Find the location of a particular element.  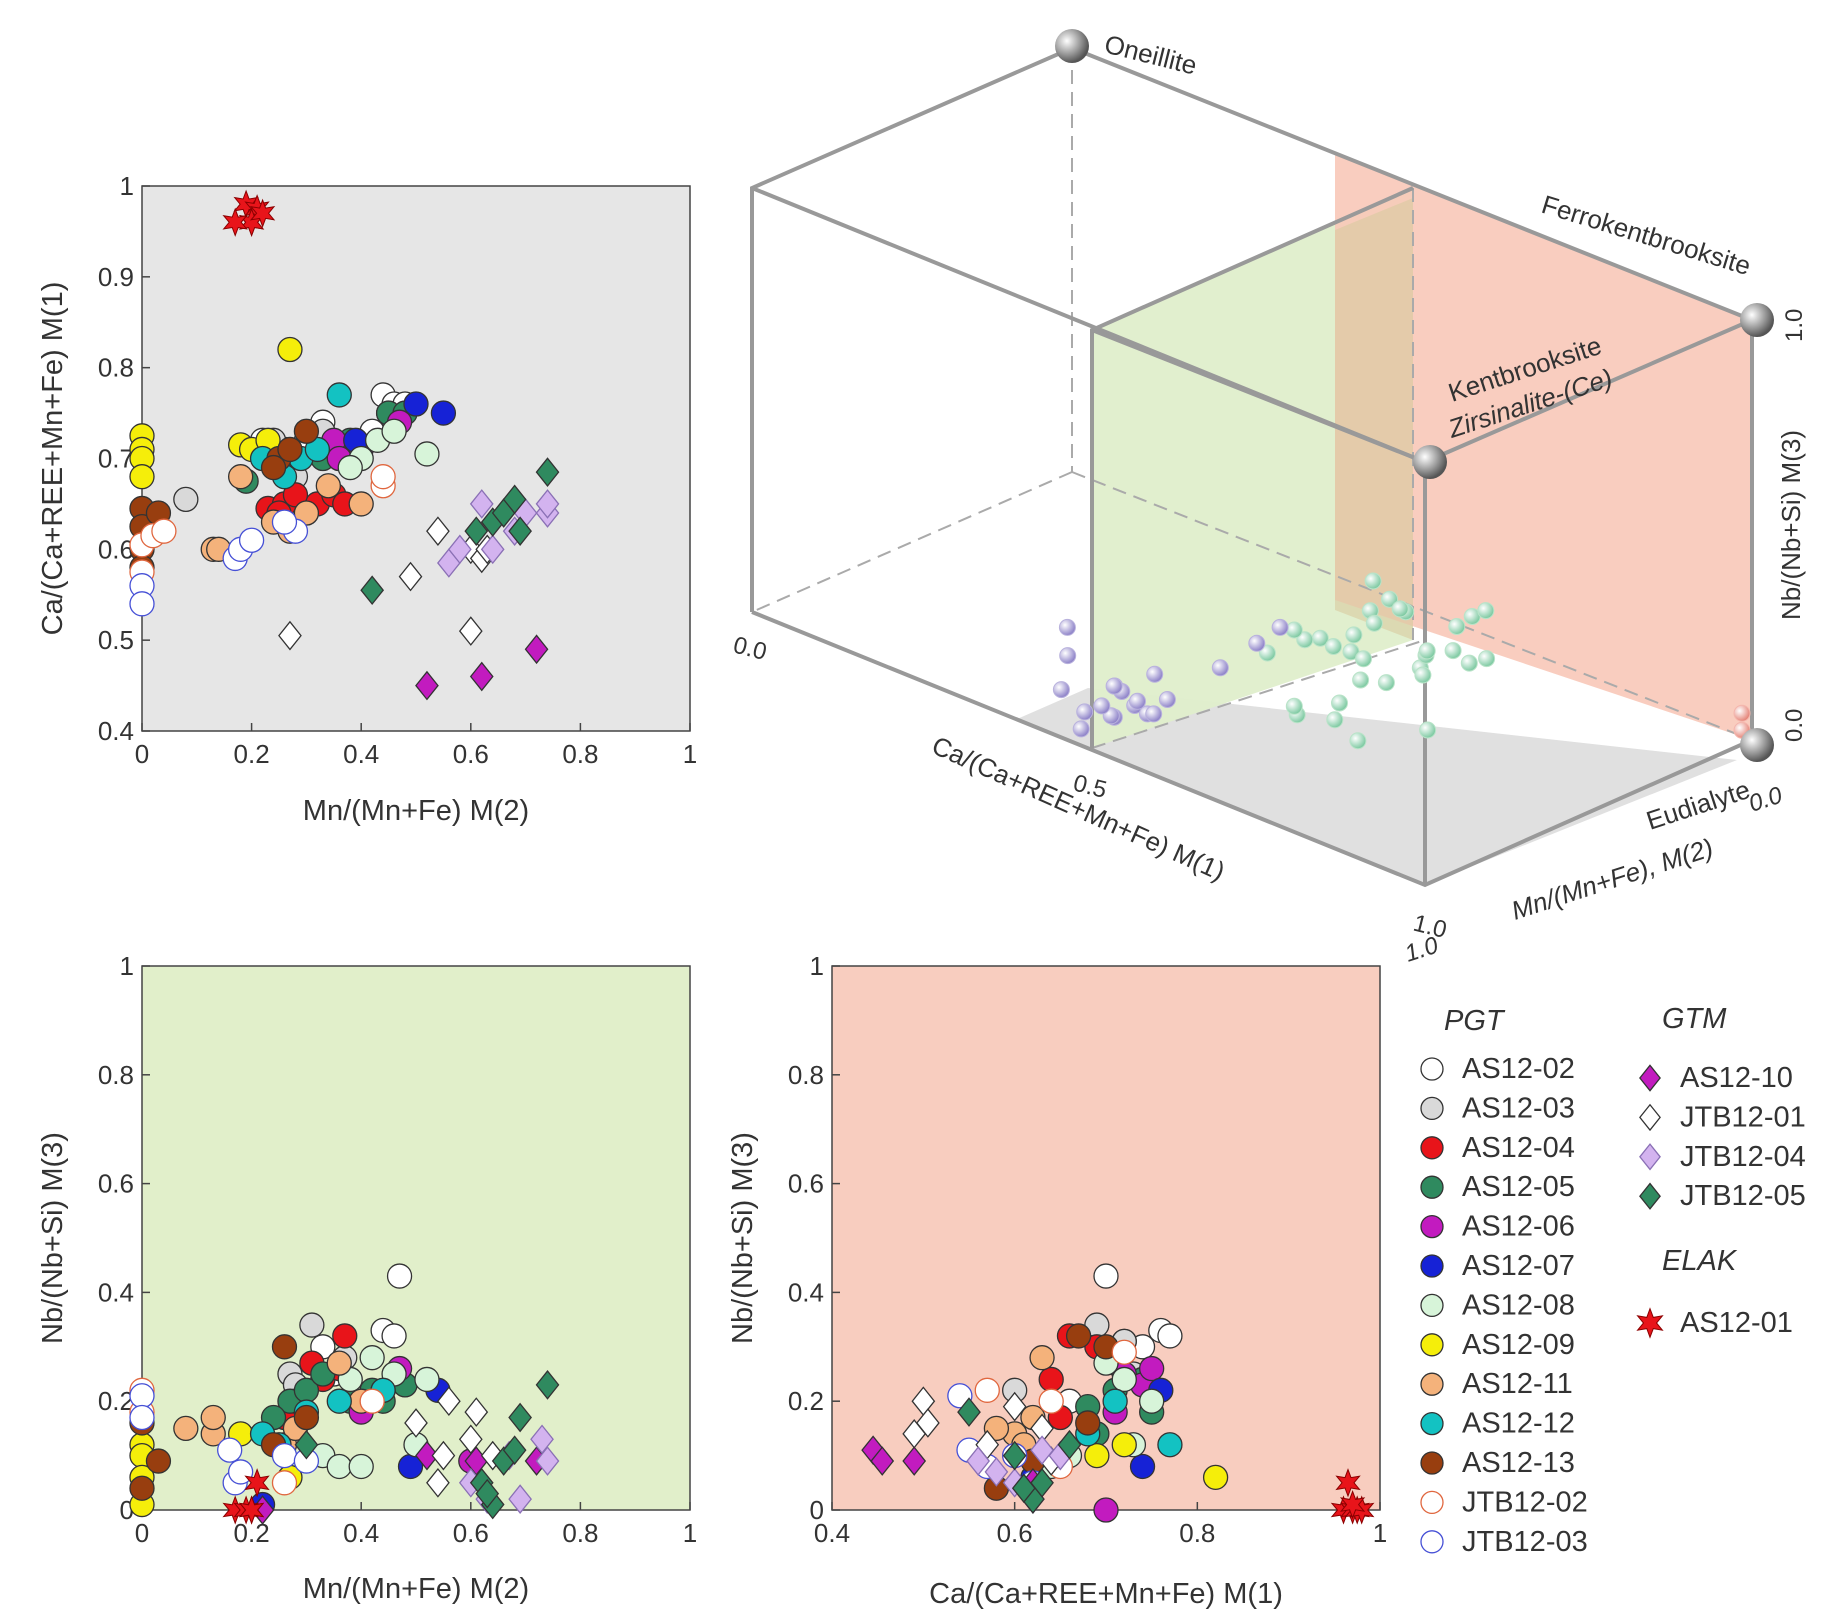

legend-label: JTB12-03 is located at coordinates (1525, 1542).